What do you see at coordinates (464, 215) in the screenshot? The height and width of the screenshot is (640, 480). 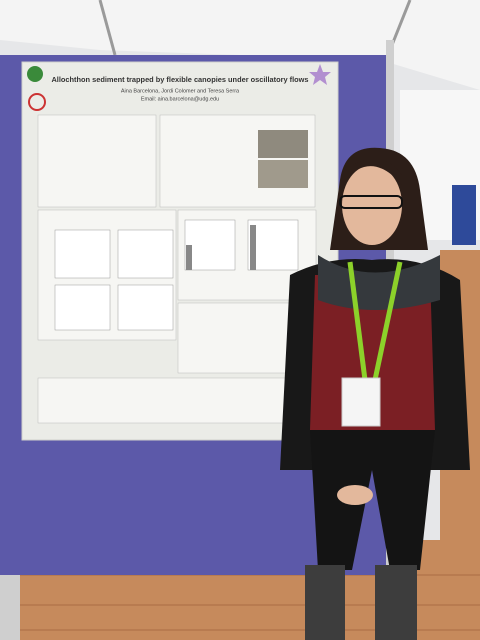 I see `far-board` at bounding box center [464, 215].